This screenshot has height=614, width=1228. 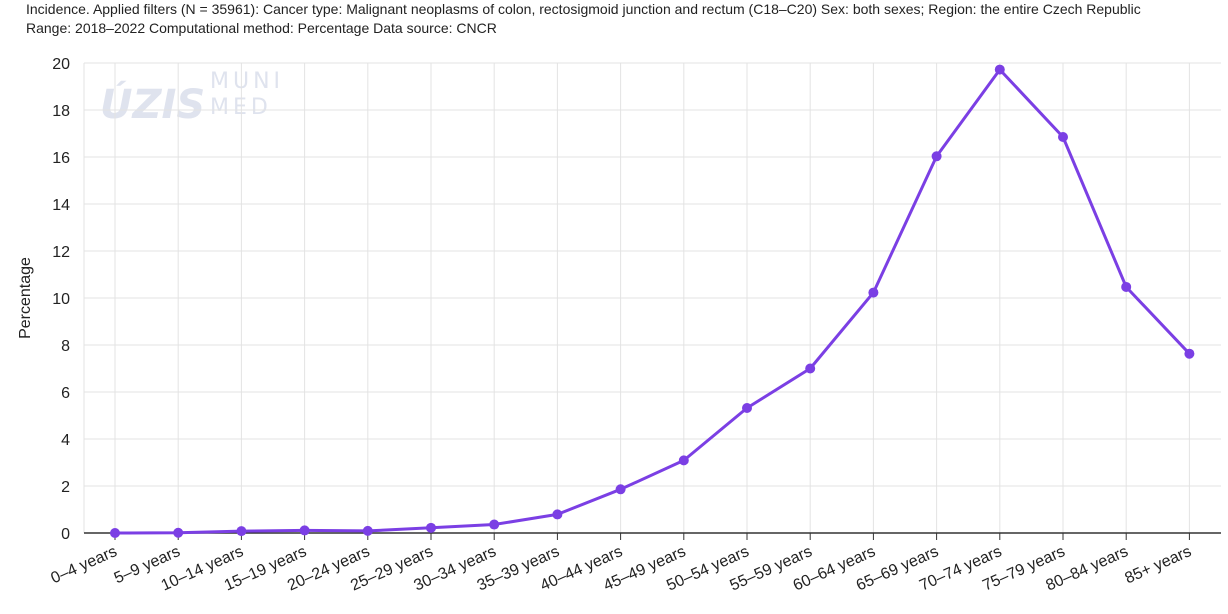 I want to click on x-tick-label: 0–4 years, so click(x=84, y=565).